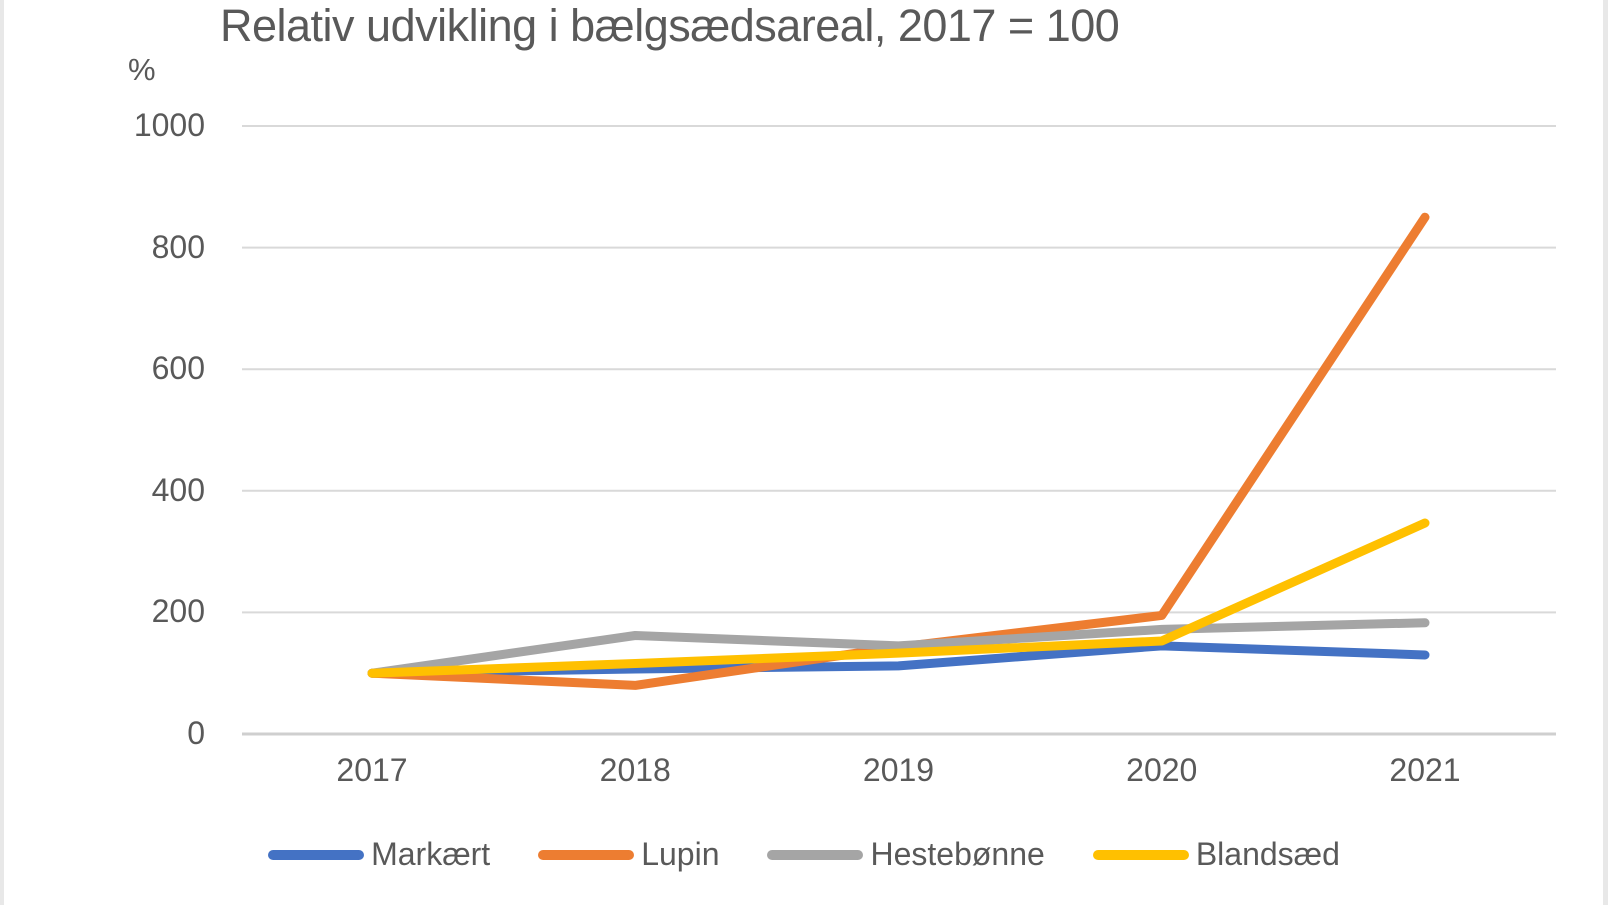 This screenshot has width=1608, height=905. I want to click on y-axis-unit-label: %, so click(142, 69).